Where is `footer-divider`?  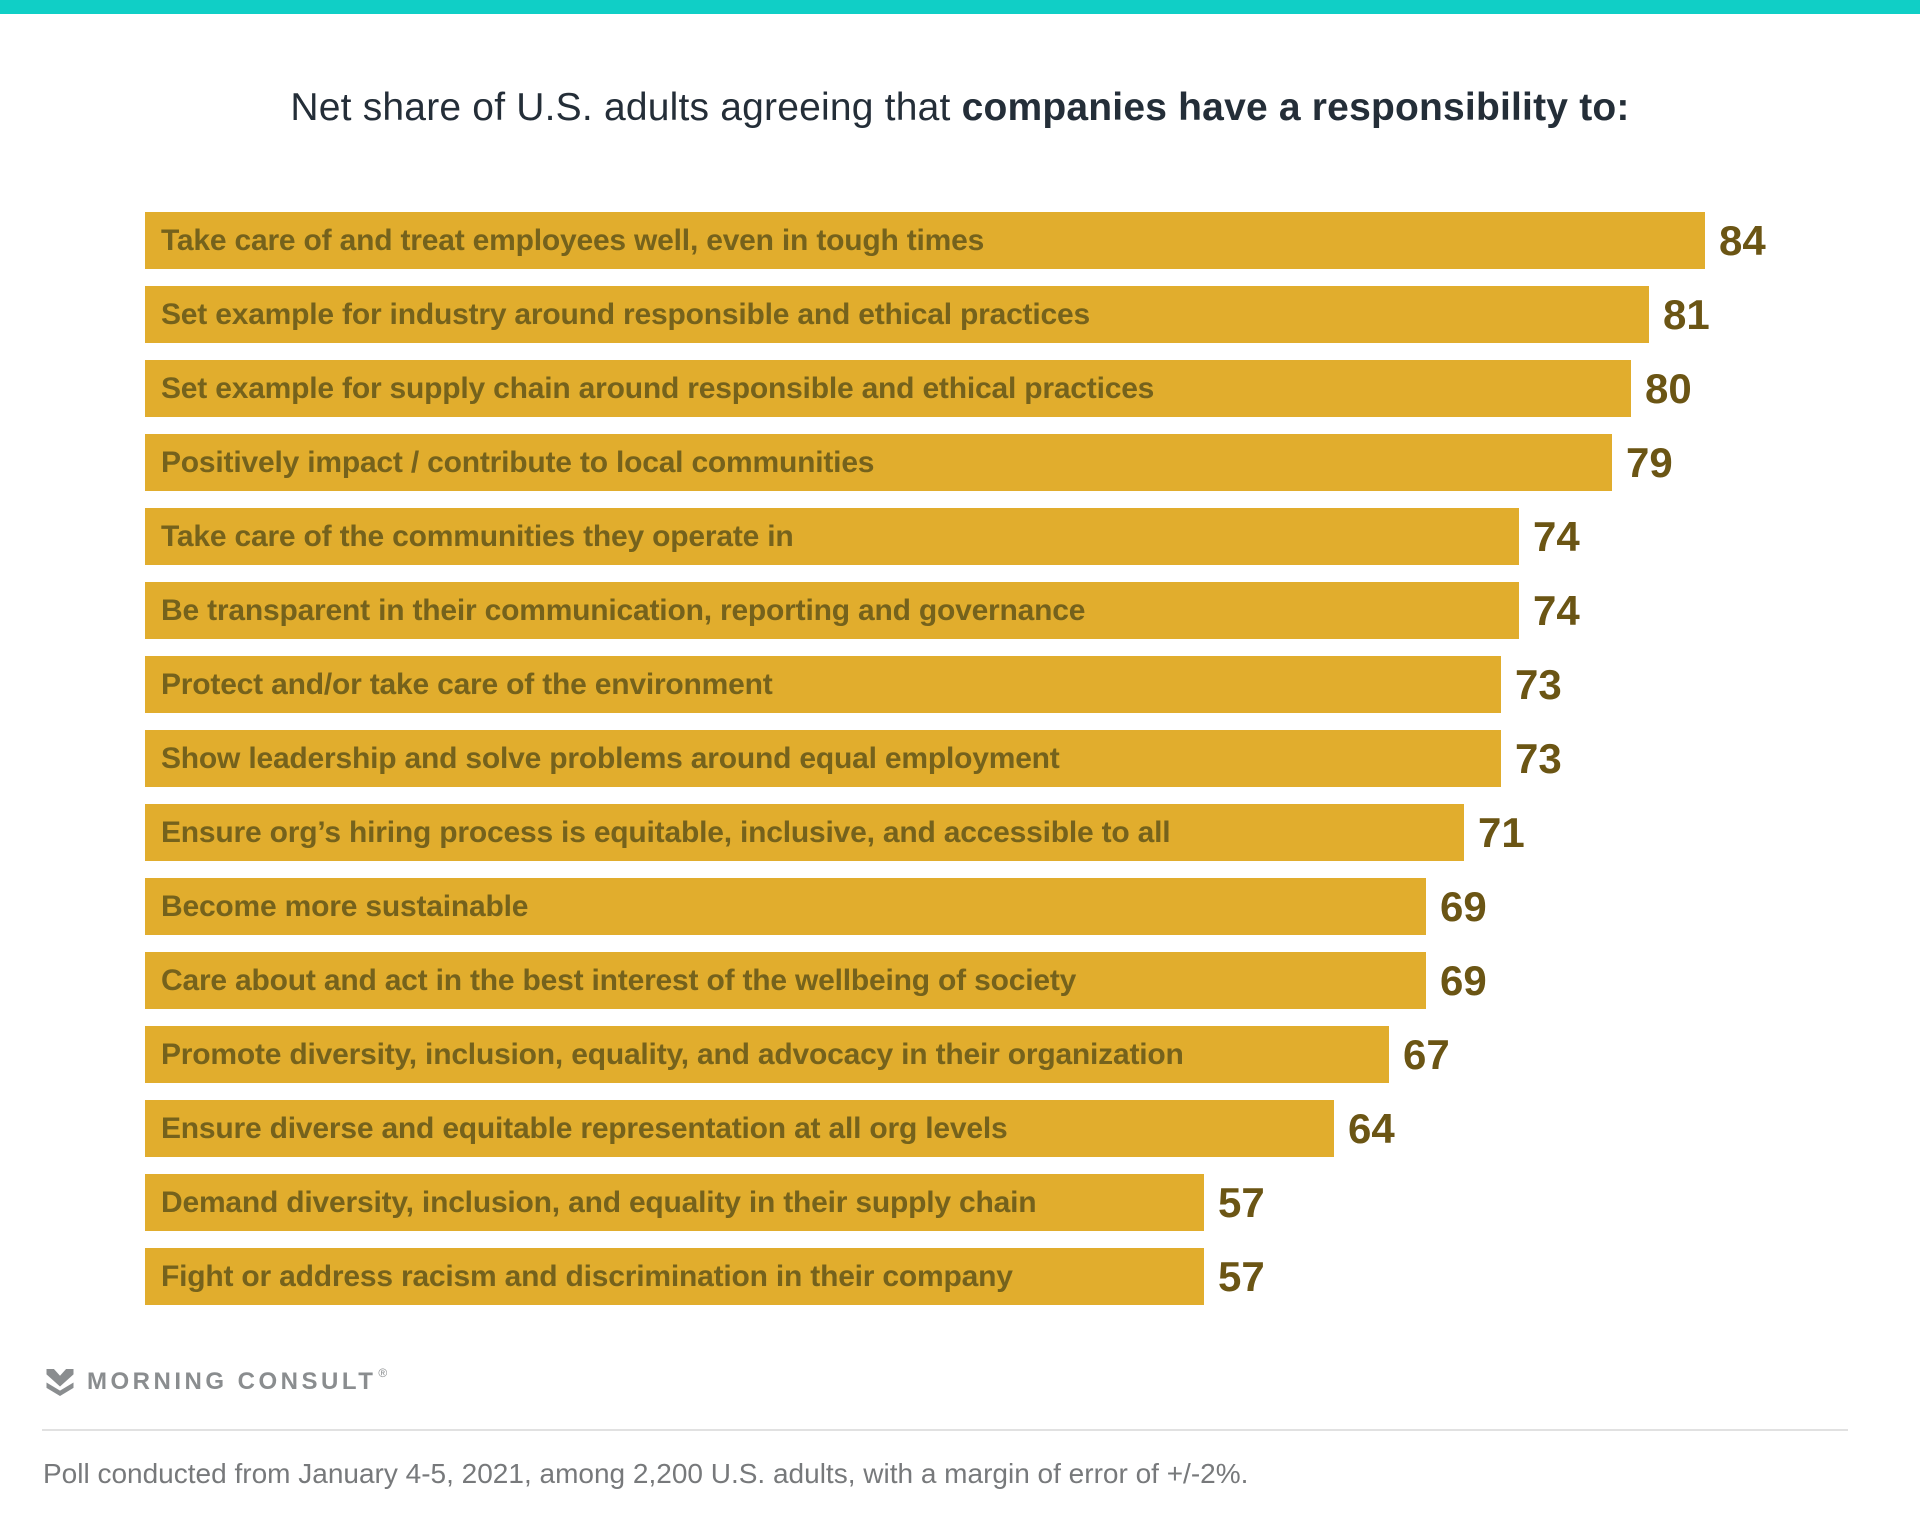
footer-divider is located at coordinates (945, 1430).